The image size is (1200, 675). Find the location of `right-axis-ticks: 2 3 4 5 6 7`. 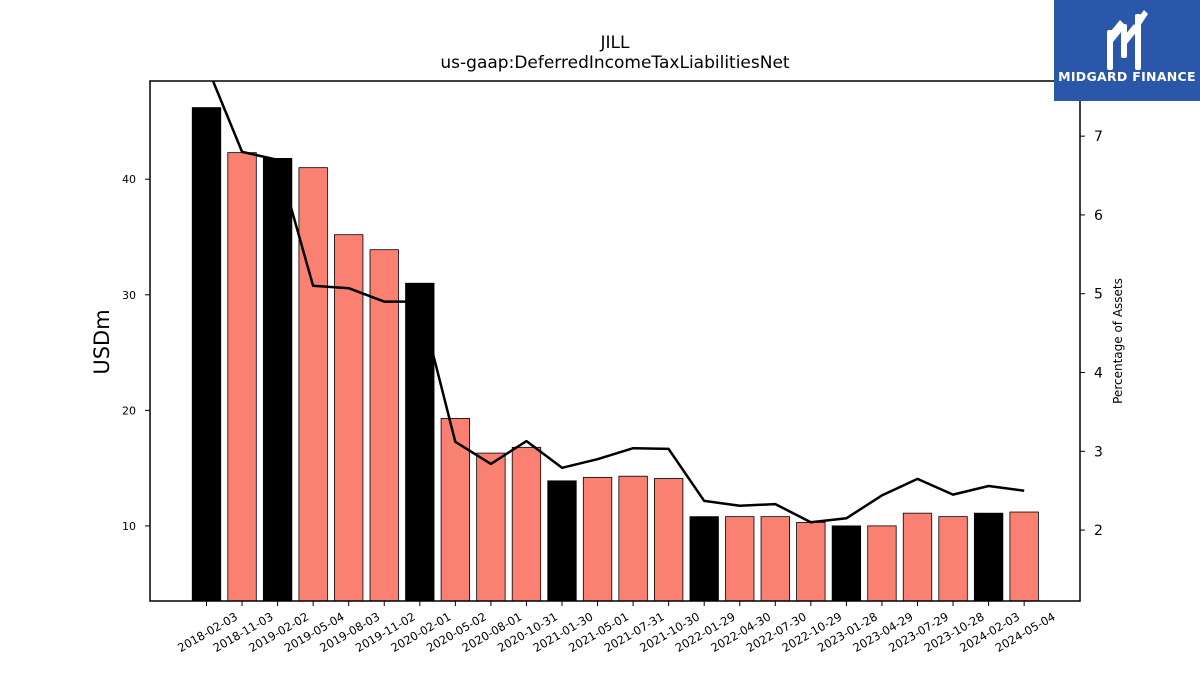

right-axis-ticks: 2 3 4 5 6 7 is located at coordinates (1091, 334).